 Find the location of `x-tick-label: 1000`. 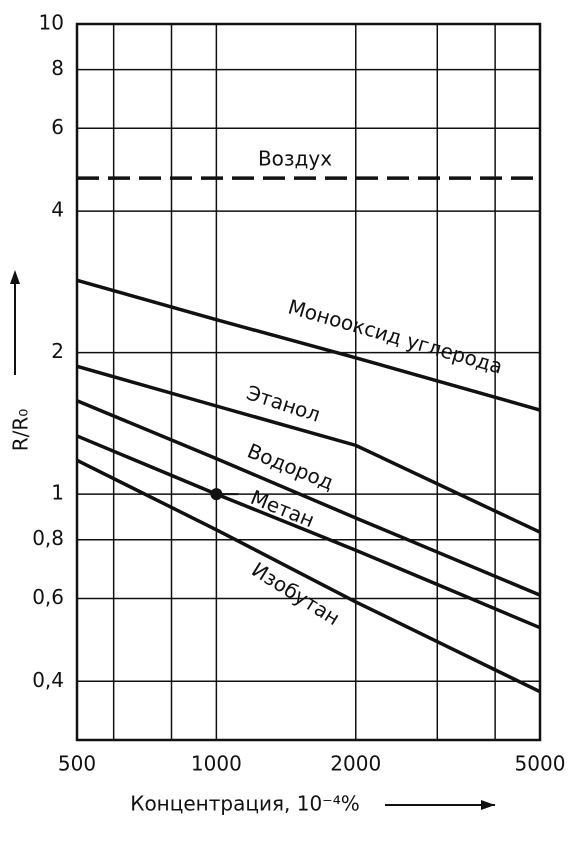

x-tick-label: 1000 is located at coordinates (216, 764).